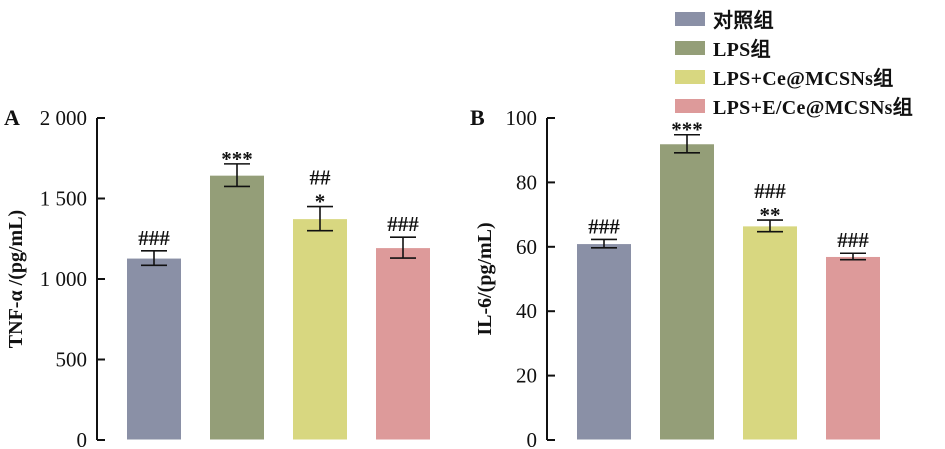 This screenshot has width=945, height=449. What do you see at coordinates (485, 278) in the screenshot?
I see `y-axis-label-B: IL-6/(pg/mL)` at bounding box center [485, 278].